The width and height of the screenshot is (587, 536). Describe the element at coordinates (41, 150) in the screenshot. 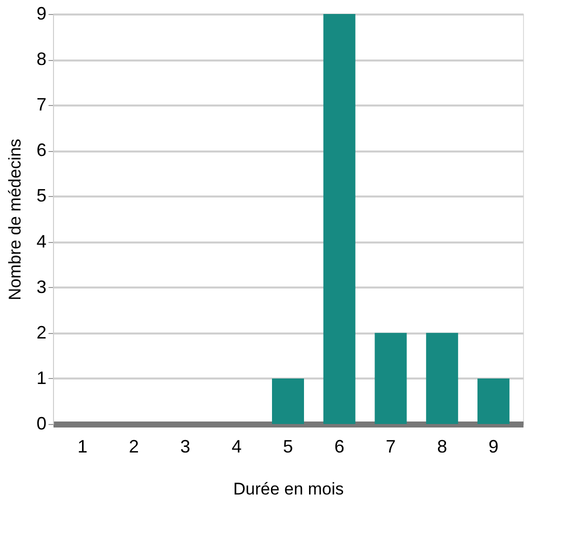

I see `y-tick-label: 6` at that location.